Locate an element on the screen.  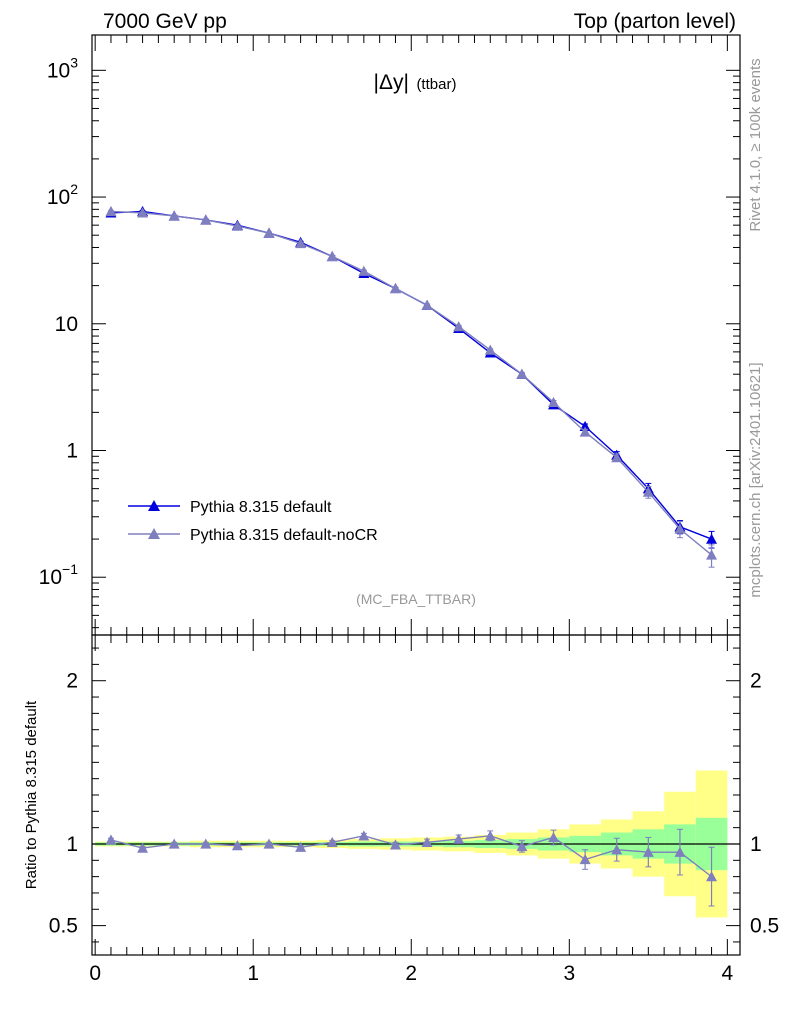
plot-title: |Δy| (ttbar) is located at coordinates (415, 82).